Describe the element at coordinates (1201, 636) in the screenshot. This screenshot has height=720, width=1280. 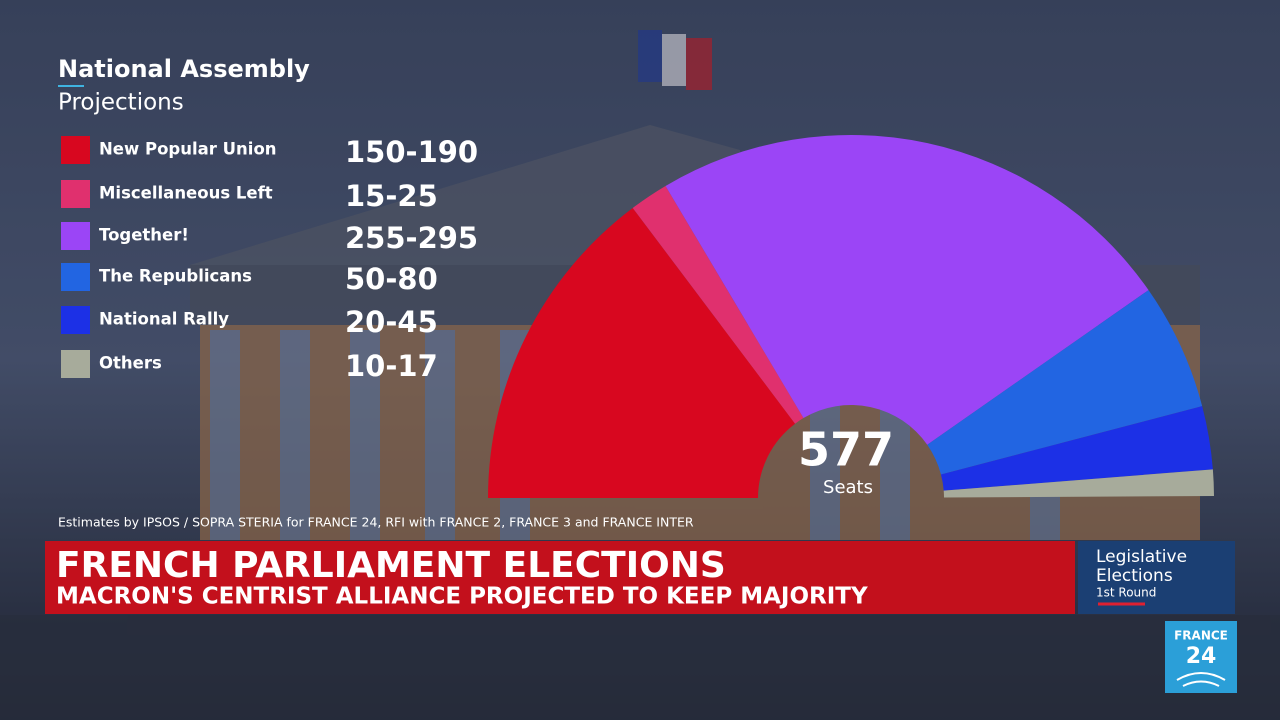
I see `logo-text: FRANCE` at that location.